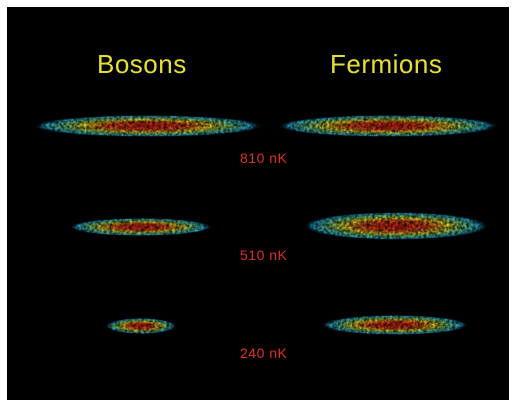  What do you see at coordinates (386, 64) in the screenshot?
I see `fermions-heading: Fermions` at bounding box center [386, 64].